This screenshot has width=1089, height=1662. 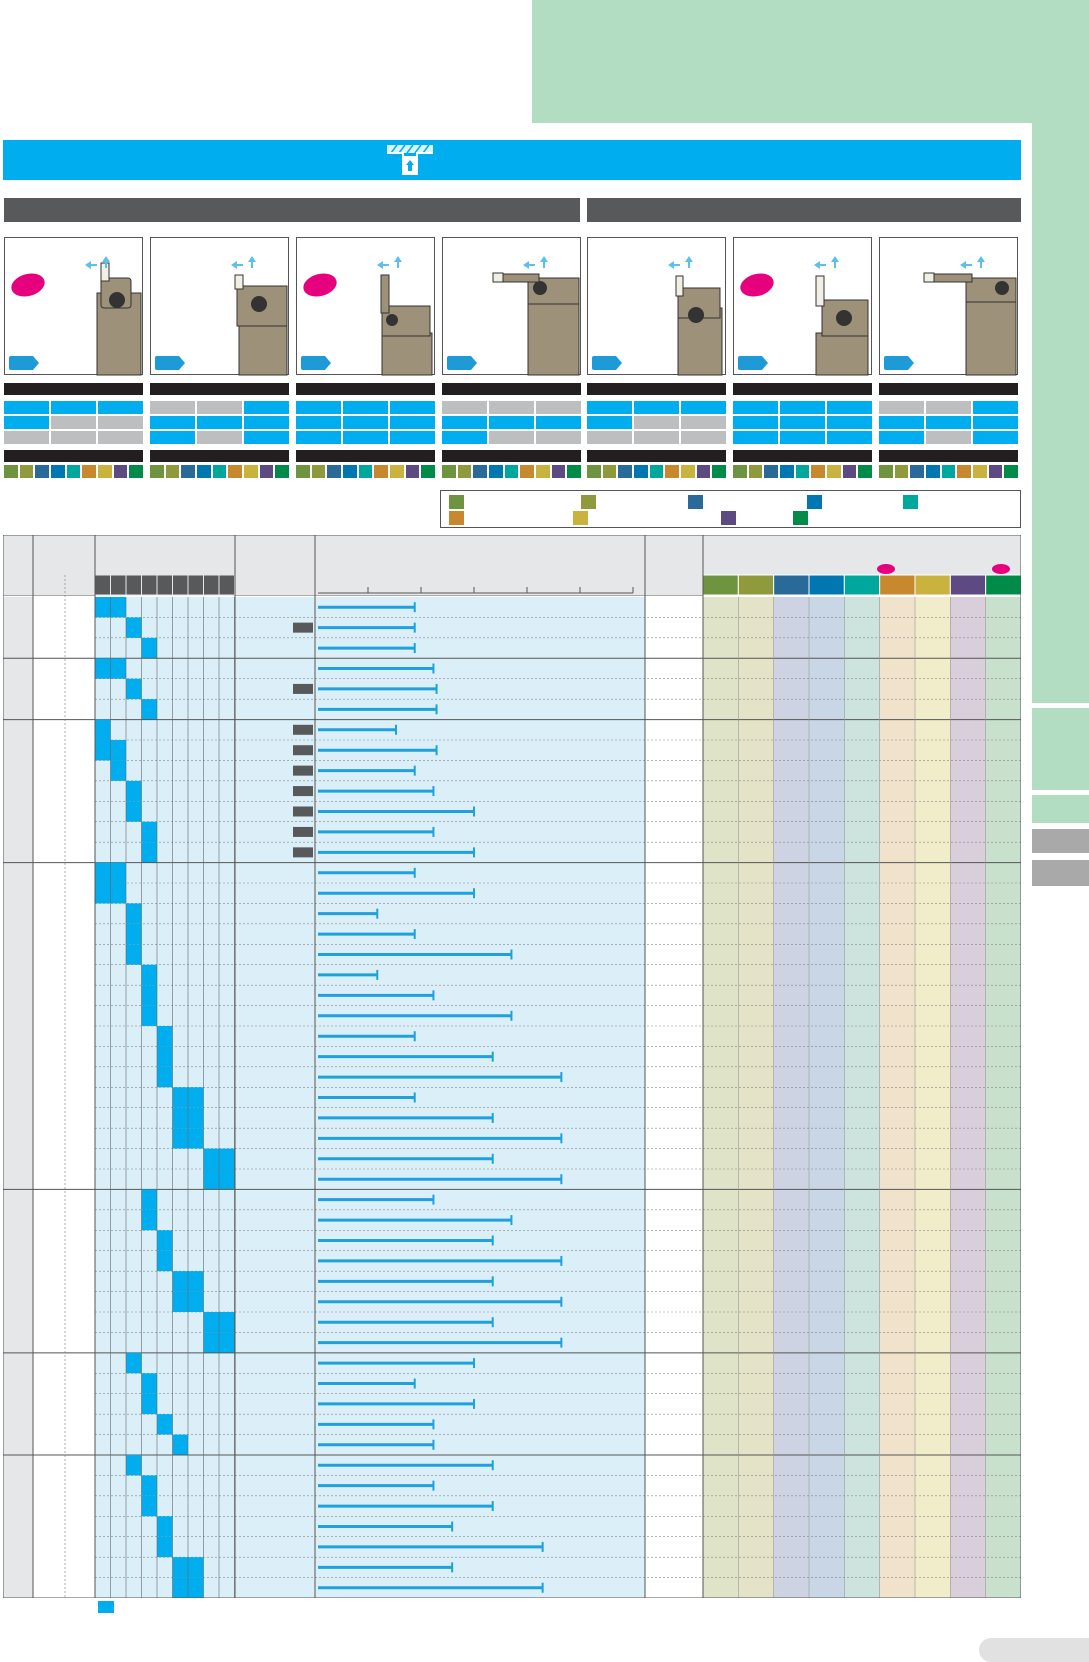 What do you see at coordinates (303, 811) in the screenshot?
I see `note-tag` at bounding box center [303, 811].